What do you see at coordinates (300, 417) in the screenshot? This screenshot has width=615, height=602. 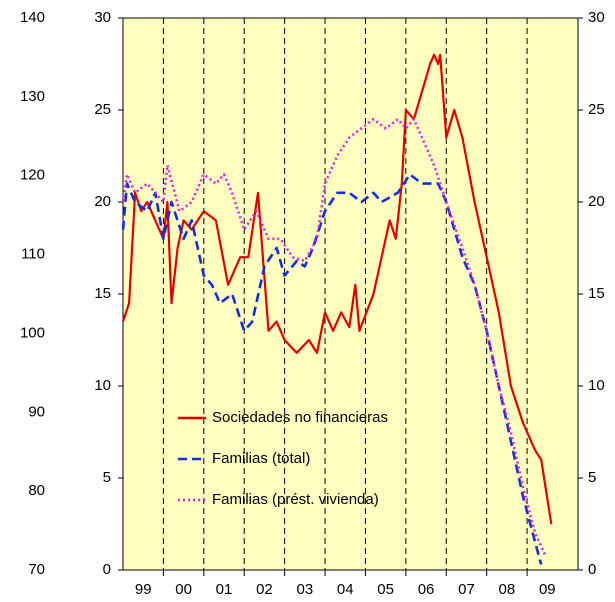 I see `legend-label: Sociedades no financieras` at bounding box center [300, 417].